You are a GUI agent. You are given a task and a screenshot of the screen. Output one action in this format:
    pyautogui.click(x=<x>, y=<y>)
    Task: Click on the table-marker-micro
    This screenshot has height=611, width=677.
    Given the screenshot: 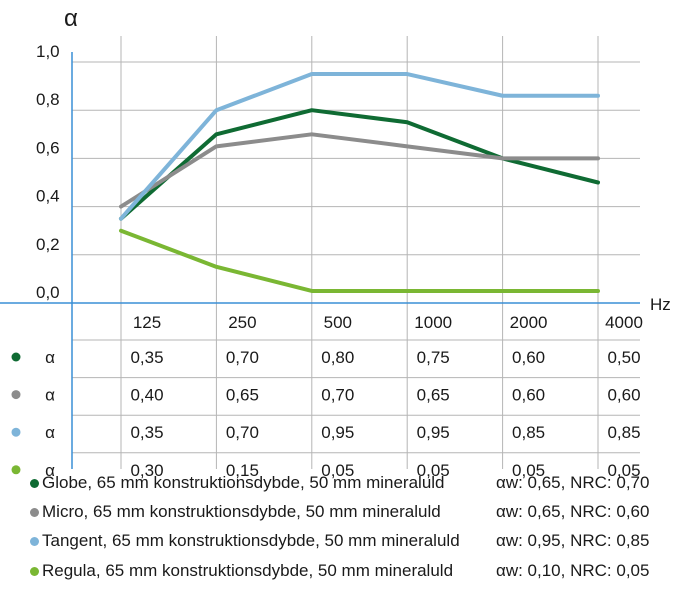 What is the action you would take?
    pyautogui.click(x=16, y=395)
    